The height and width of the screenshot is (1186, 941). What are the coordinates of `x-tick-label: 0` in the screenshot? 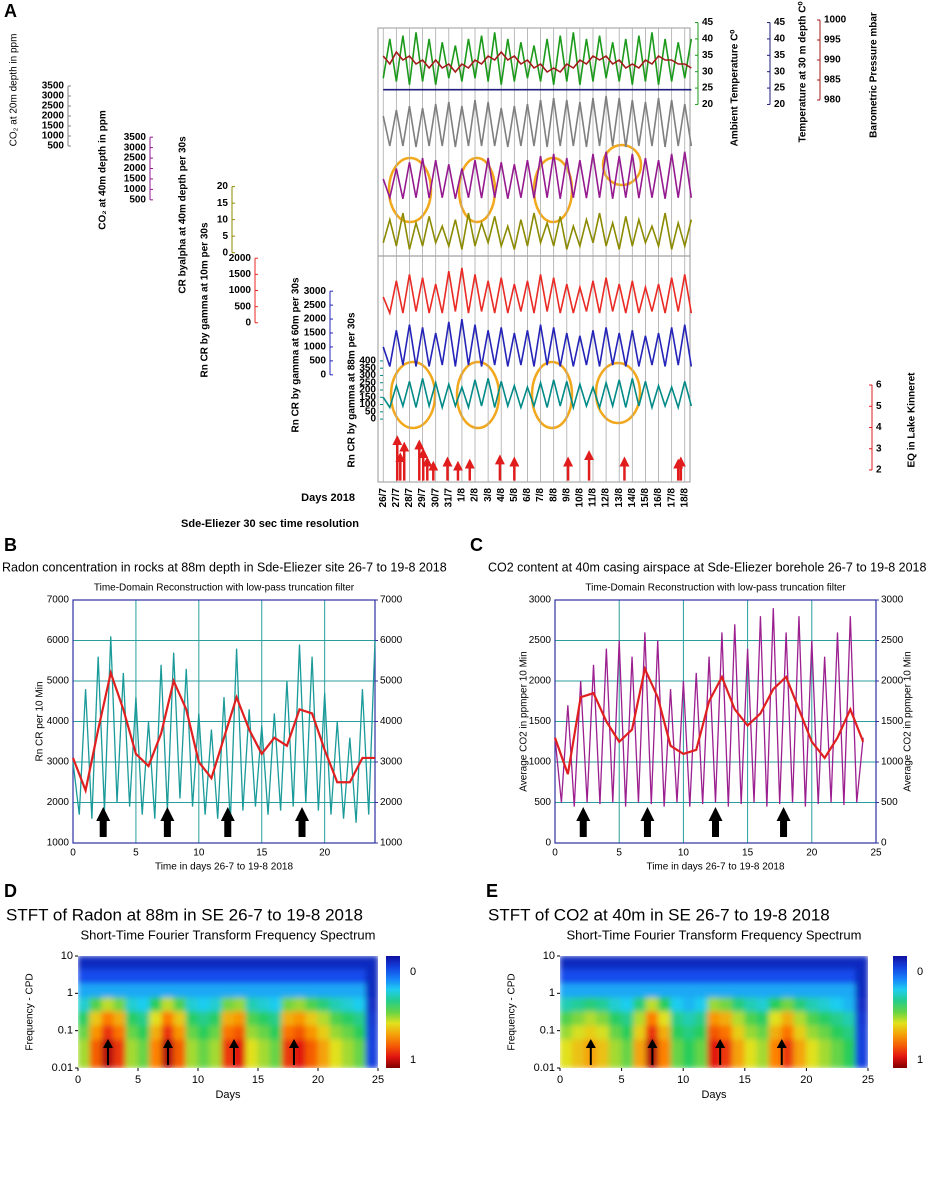 It's located at (560, 1080).